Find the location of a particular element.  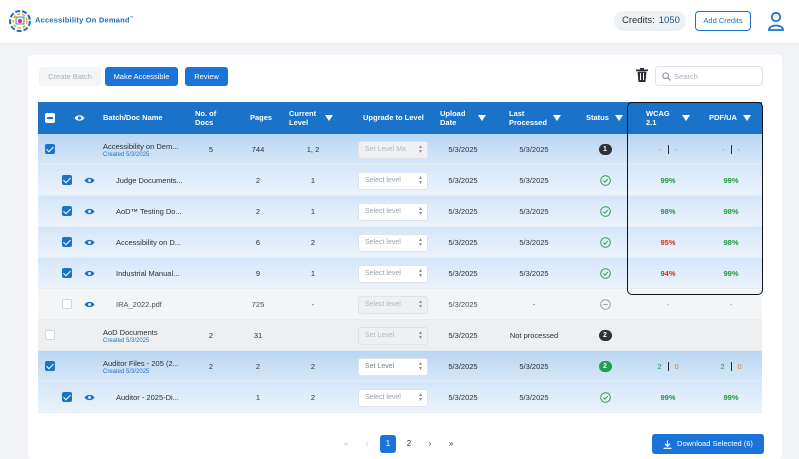

user-icon is located at coordinates (776, 21).